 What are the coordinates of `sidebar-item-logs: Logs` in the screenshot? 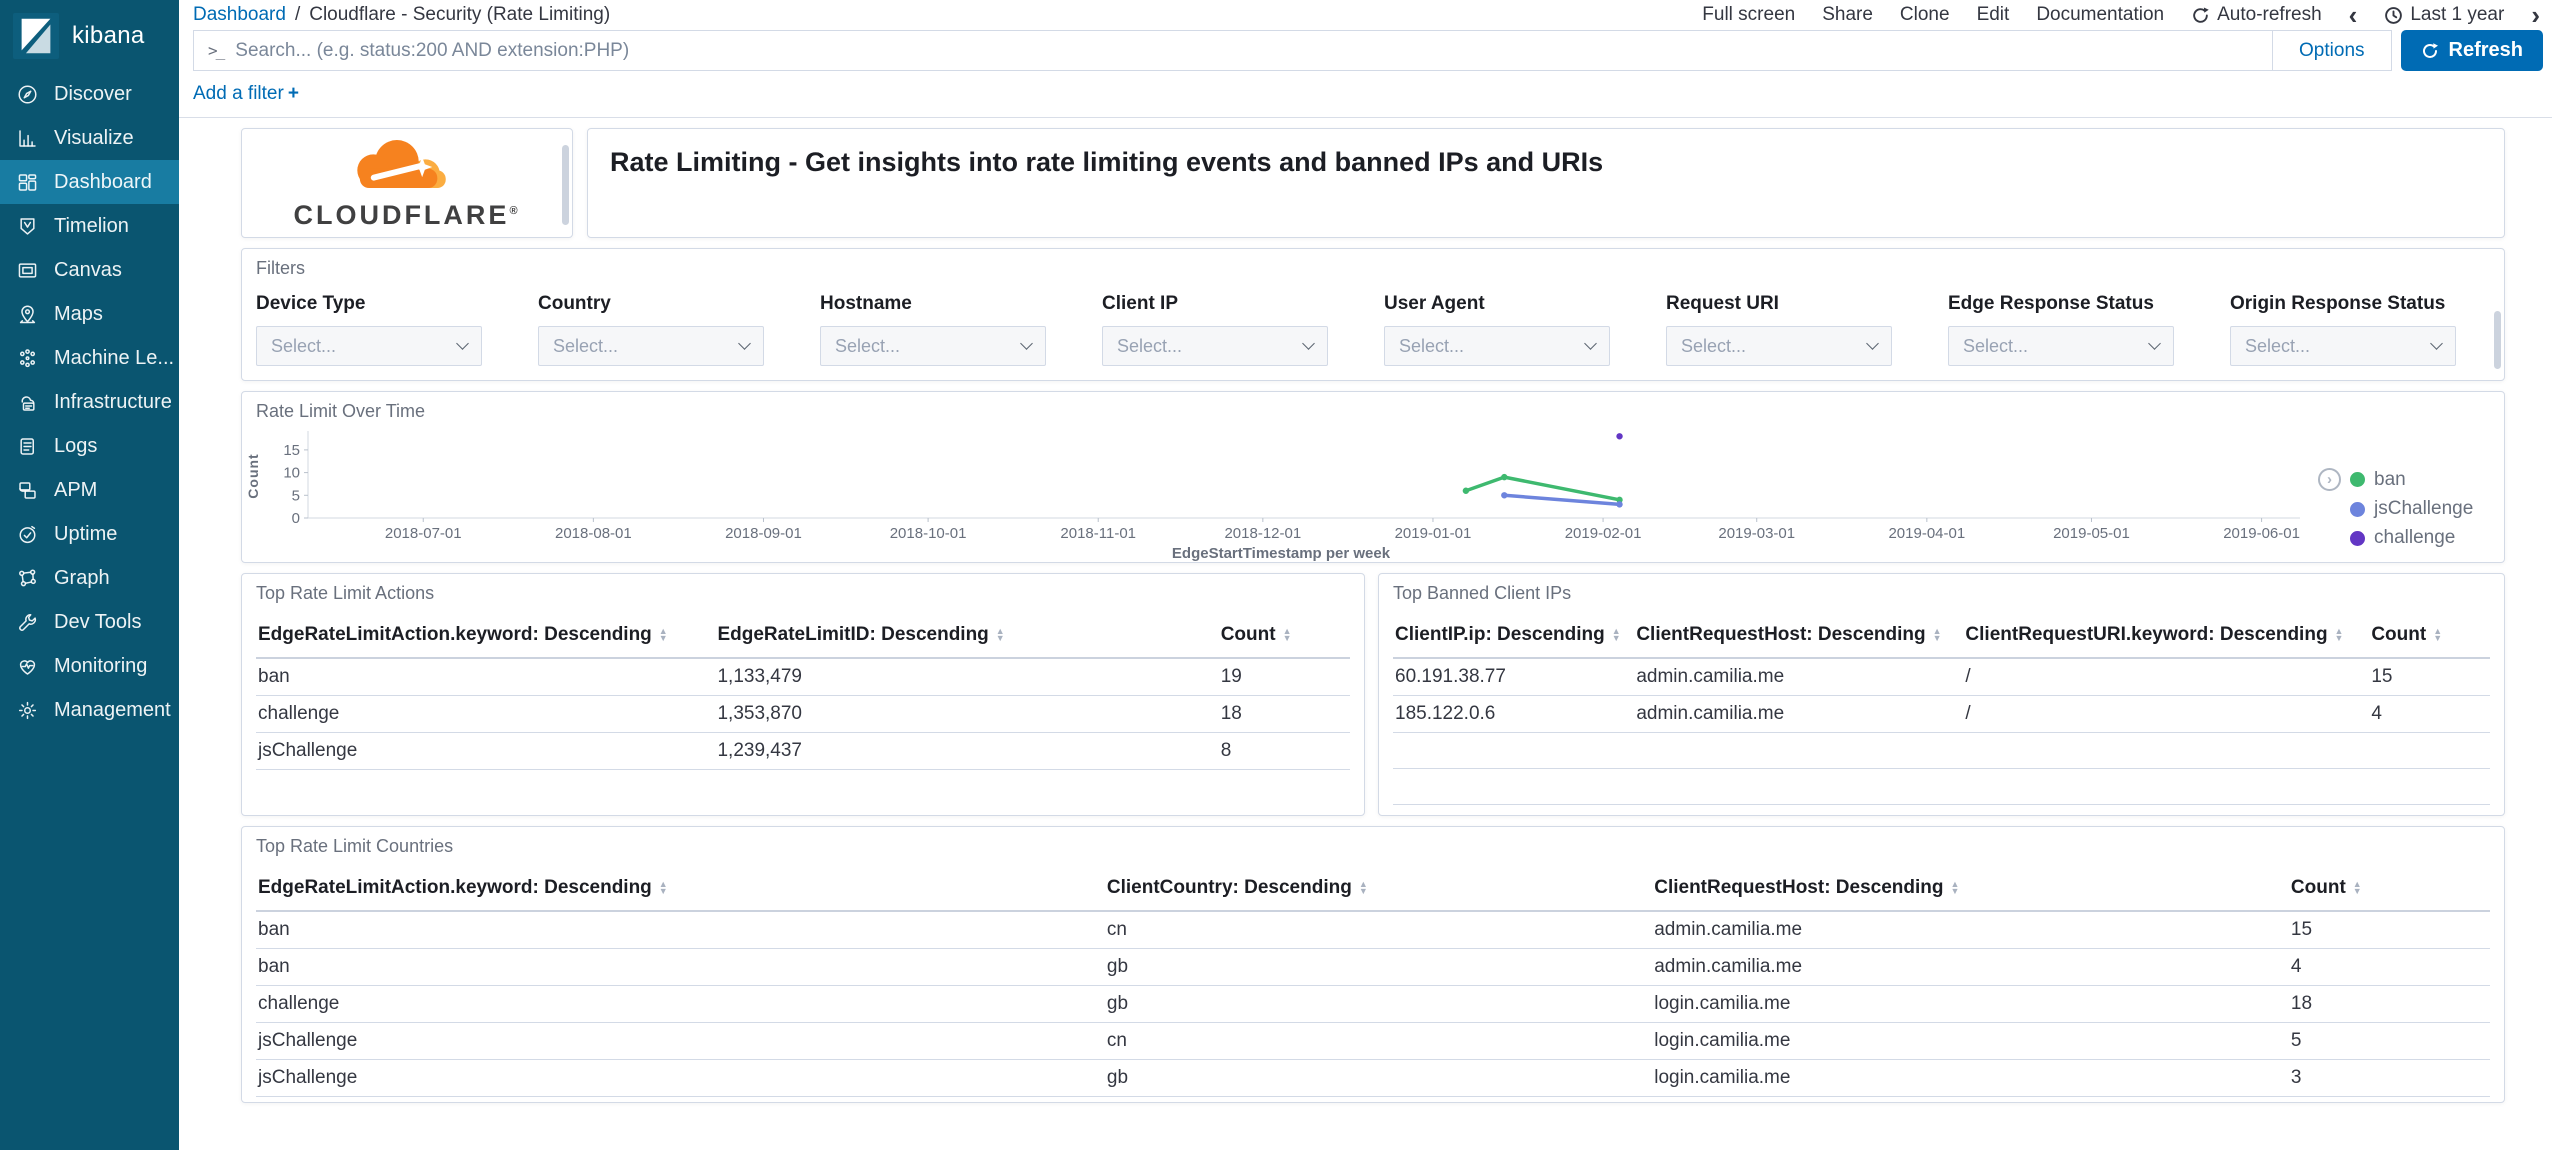 It's located at (89, 446).